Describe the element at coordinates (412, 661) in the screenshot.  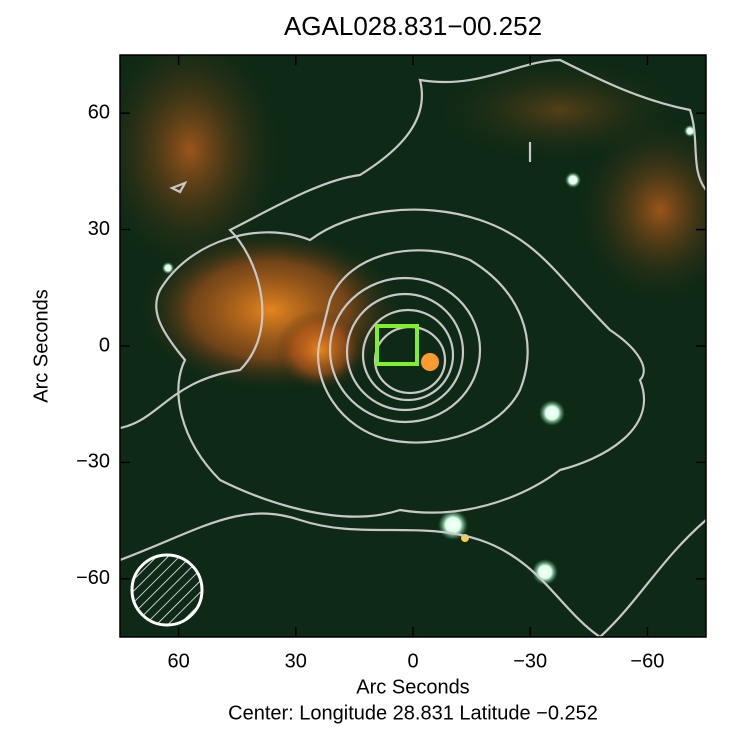
I see `x-tick-label: 0` at that location.